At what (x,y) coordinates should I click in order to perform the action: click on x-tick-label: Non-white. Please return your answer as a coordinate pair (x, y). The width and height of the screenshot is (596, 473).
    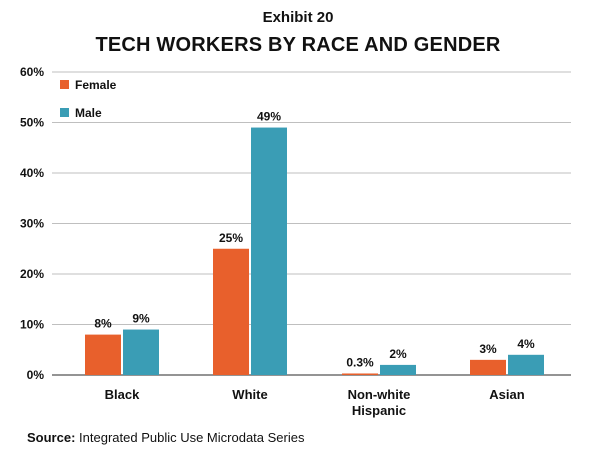
    Looking at the image, I should click on (379, 394).